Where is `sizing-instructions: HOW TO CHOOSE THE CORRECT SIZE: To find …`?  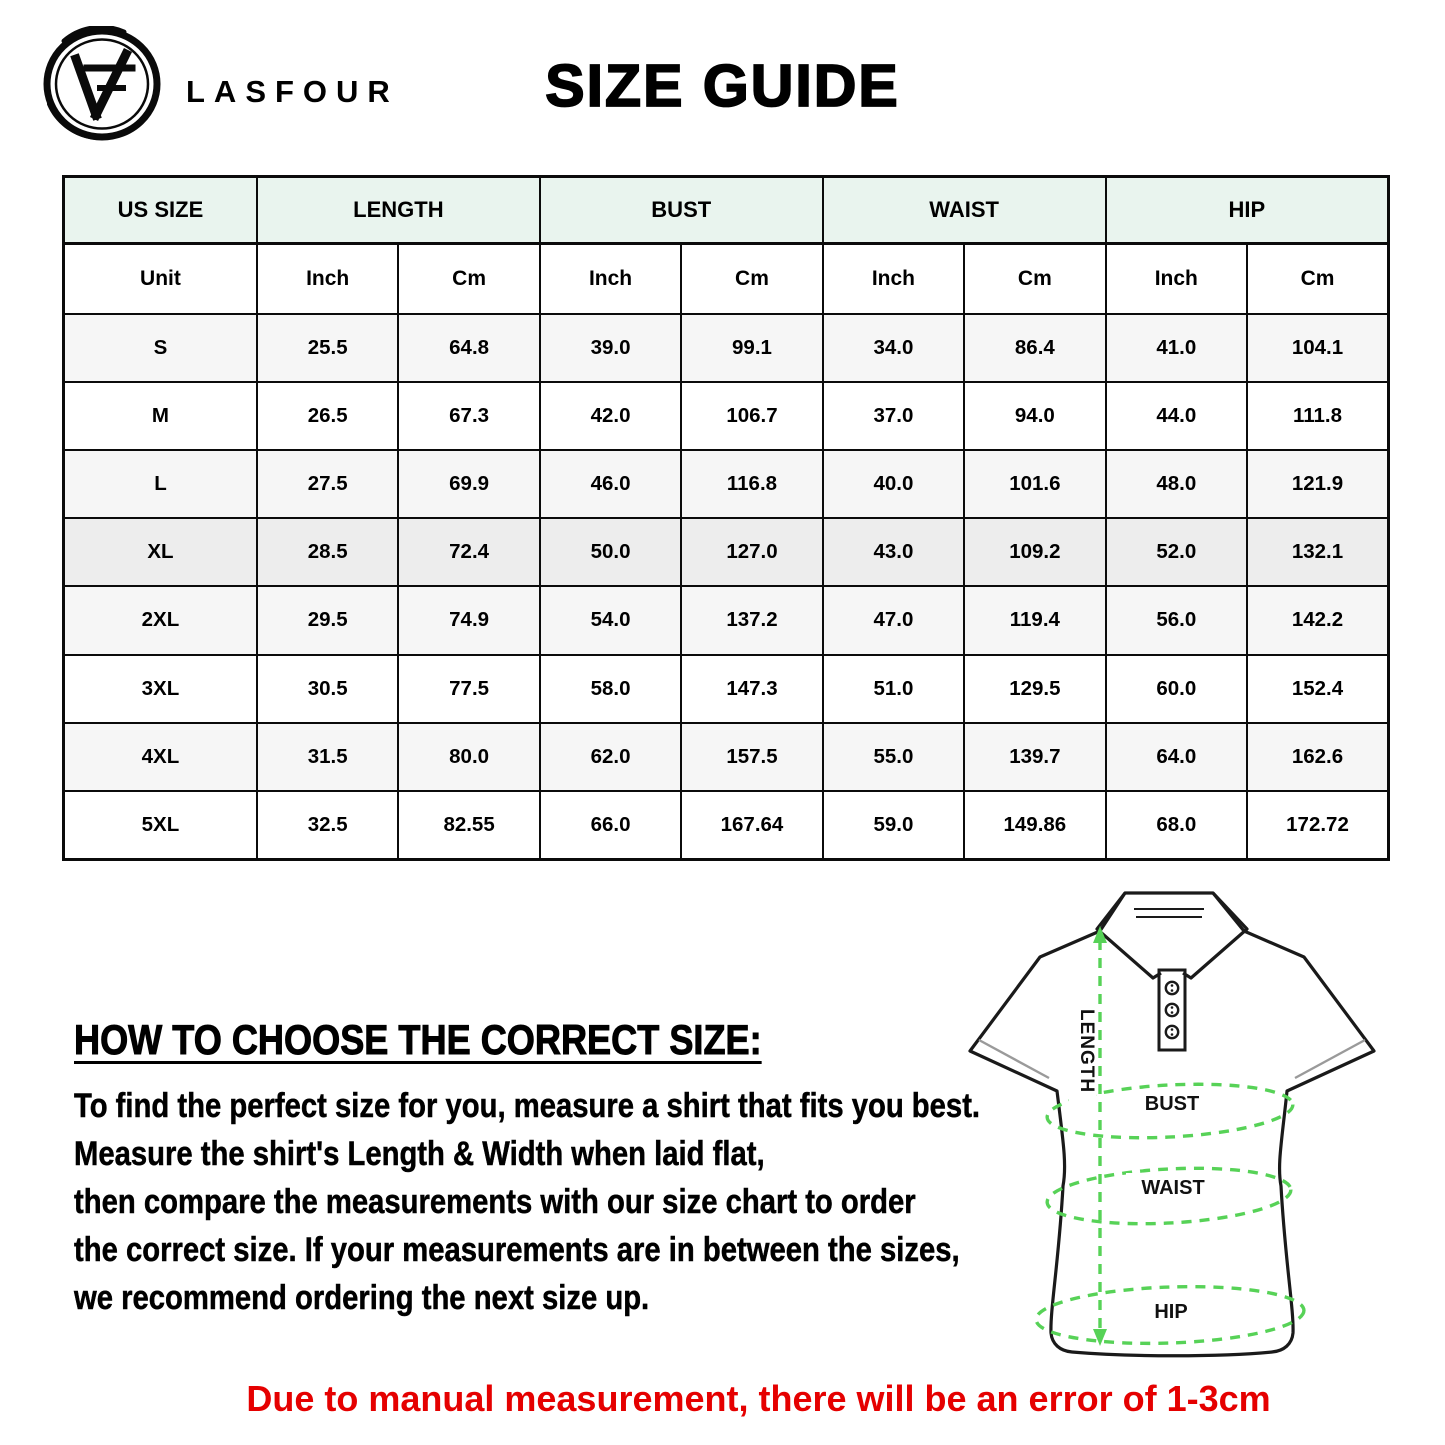 sizing-instructions: HOW TO CHOOSE THE CORRECT SIZE: To find … is located at coordinates (581, 1169).